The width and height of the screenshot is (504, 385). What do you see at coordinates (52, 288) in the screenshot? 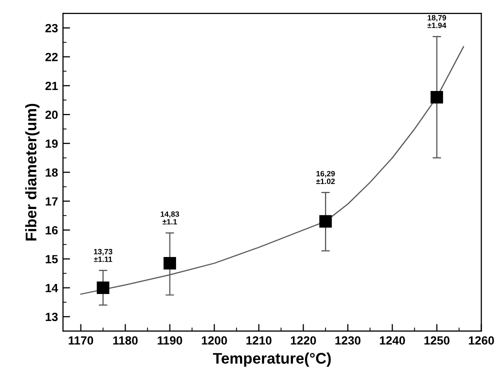
I see `y-tick-label: 14` at bounding box center [52, 288].